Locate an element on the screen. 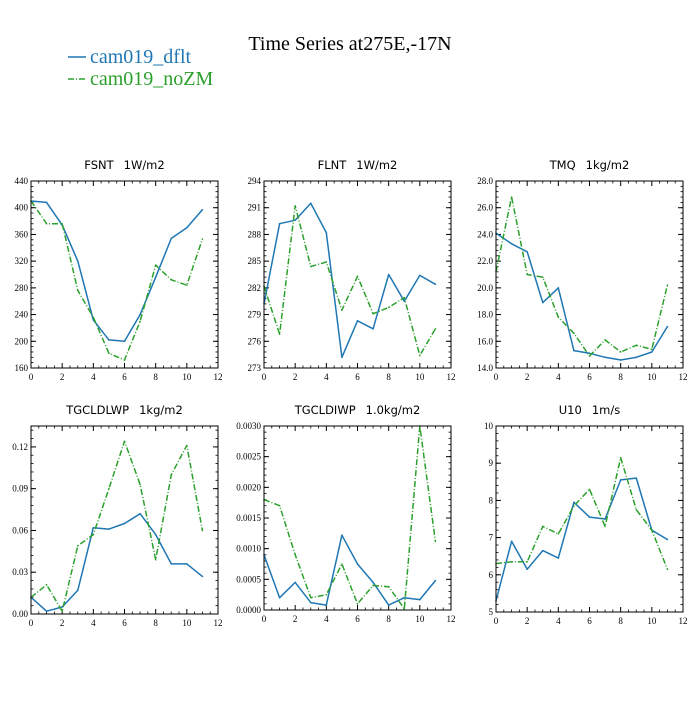  legend-label-1: cam019_dflt is located at coordinates (141, 57).